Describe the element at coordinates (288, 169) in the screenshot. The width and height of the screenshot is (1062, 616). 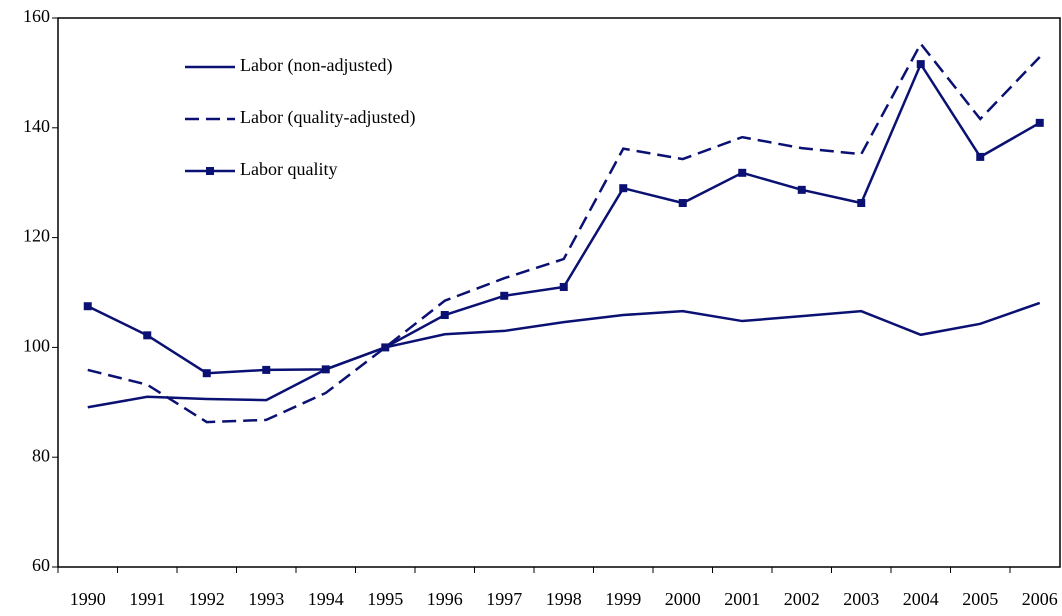
I see `legend-label: Labor quality` at that location.